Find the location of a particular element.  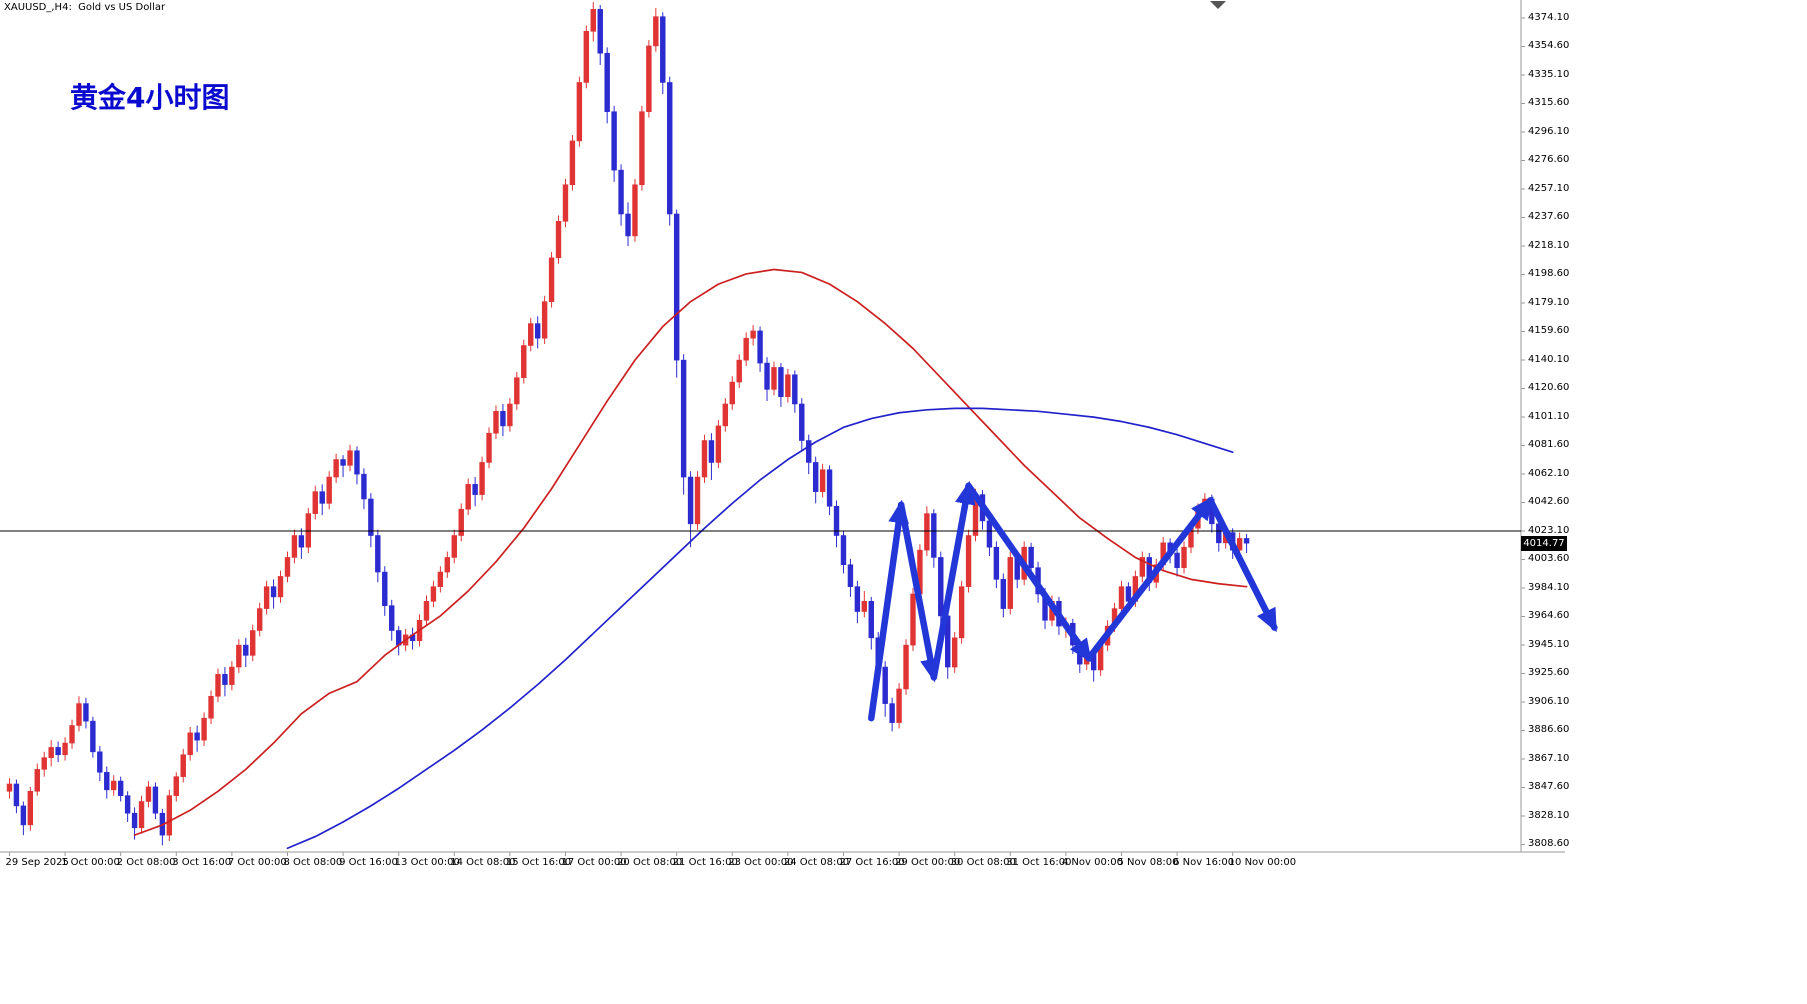

trend-arrows is located at coordinates (1073, 601).